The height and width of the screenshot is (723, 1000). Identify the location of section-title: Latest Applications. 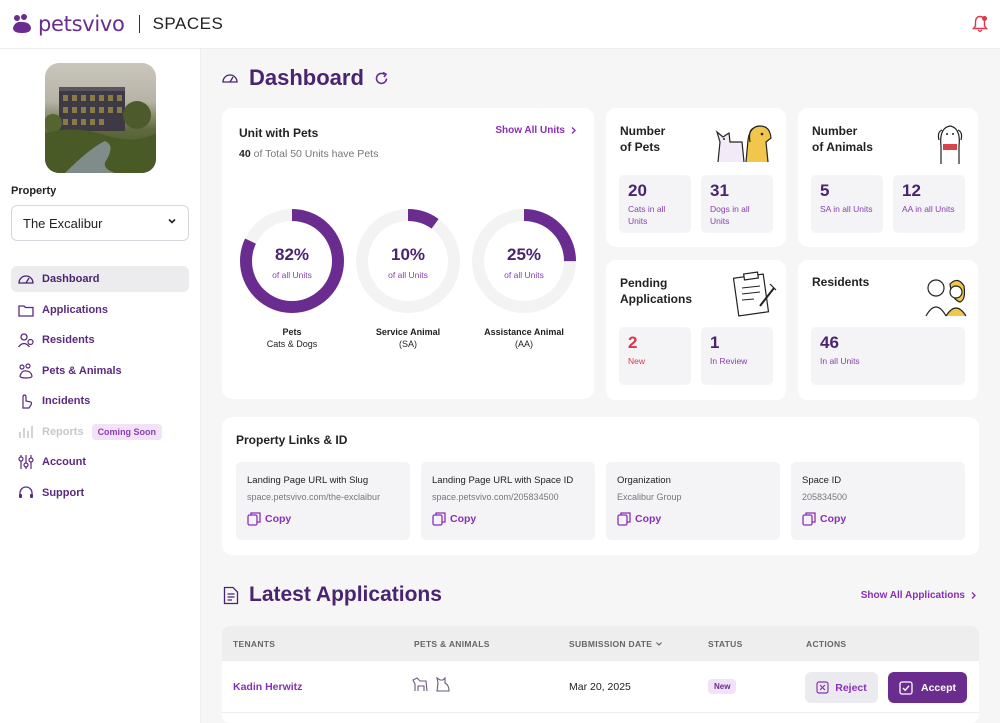
(345, 594).